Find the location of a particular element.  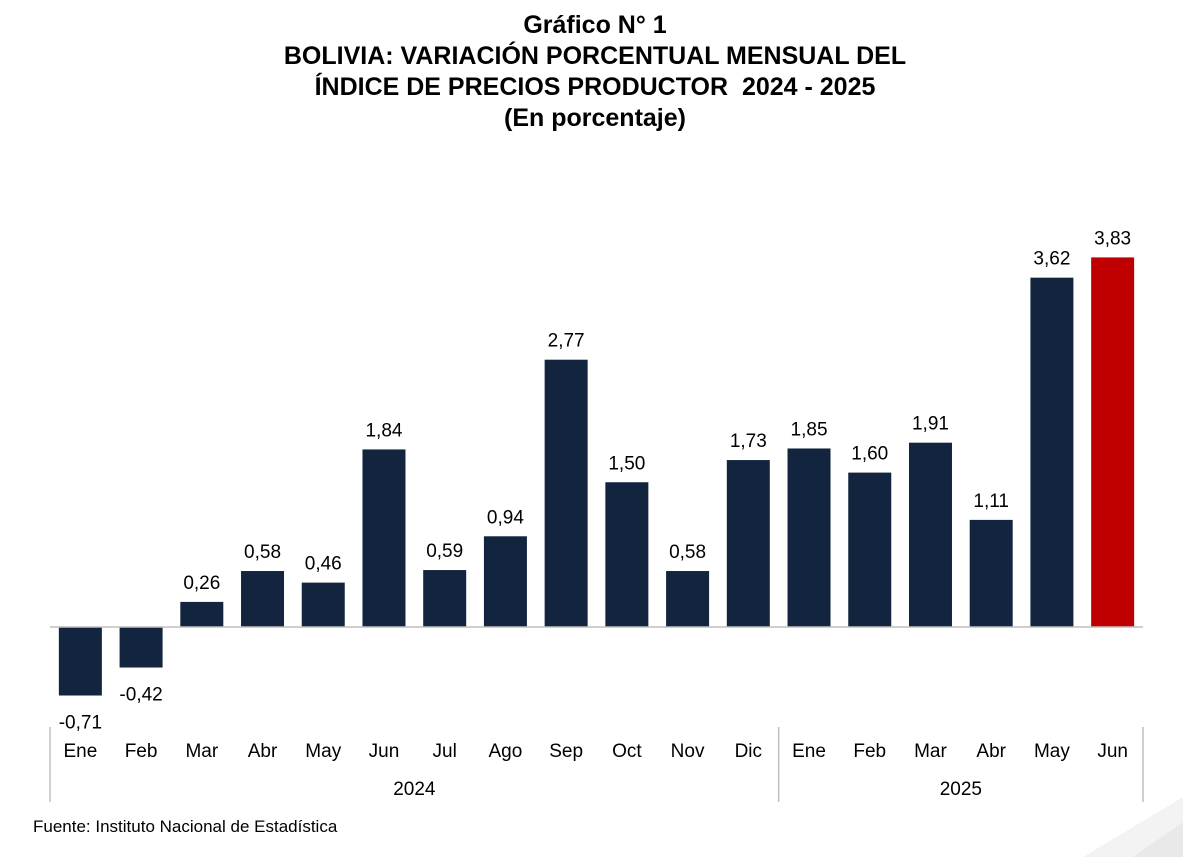

tick-label-1: Feb is located at coordinates (141, 751).